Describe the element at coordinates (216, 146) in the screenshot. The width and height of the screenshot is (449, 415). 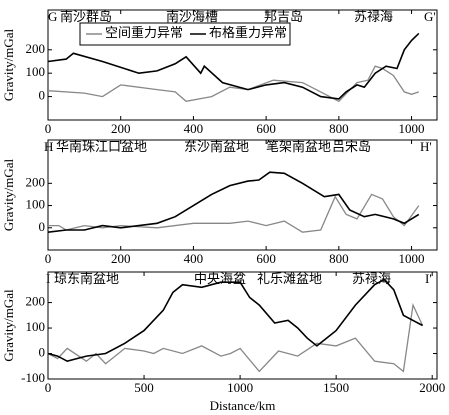
I see `annotation: 东沙南盆地` at that location.